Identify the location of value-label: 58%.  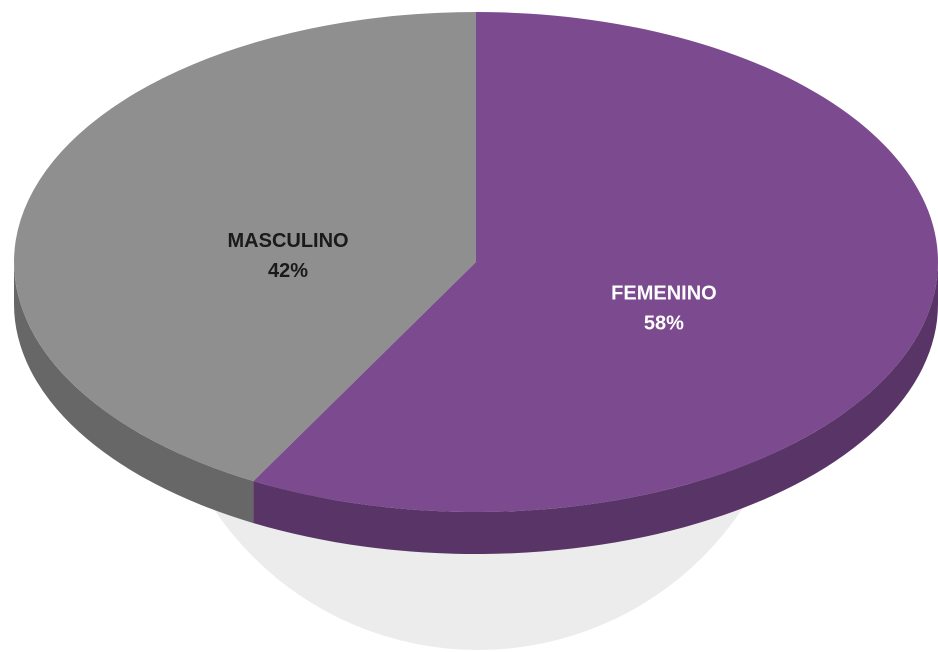
(664, 323).